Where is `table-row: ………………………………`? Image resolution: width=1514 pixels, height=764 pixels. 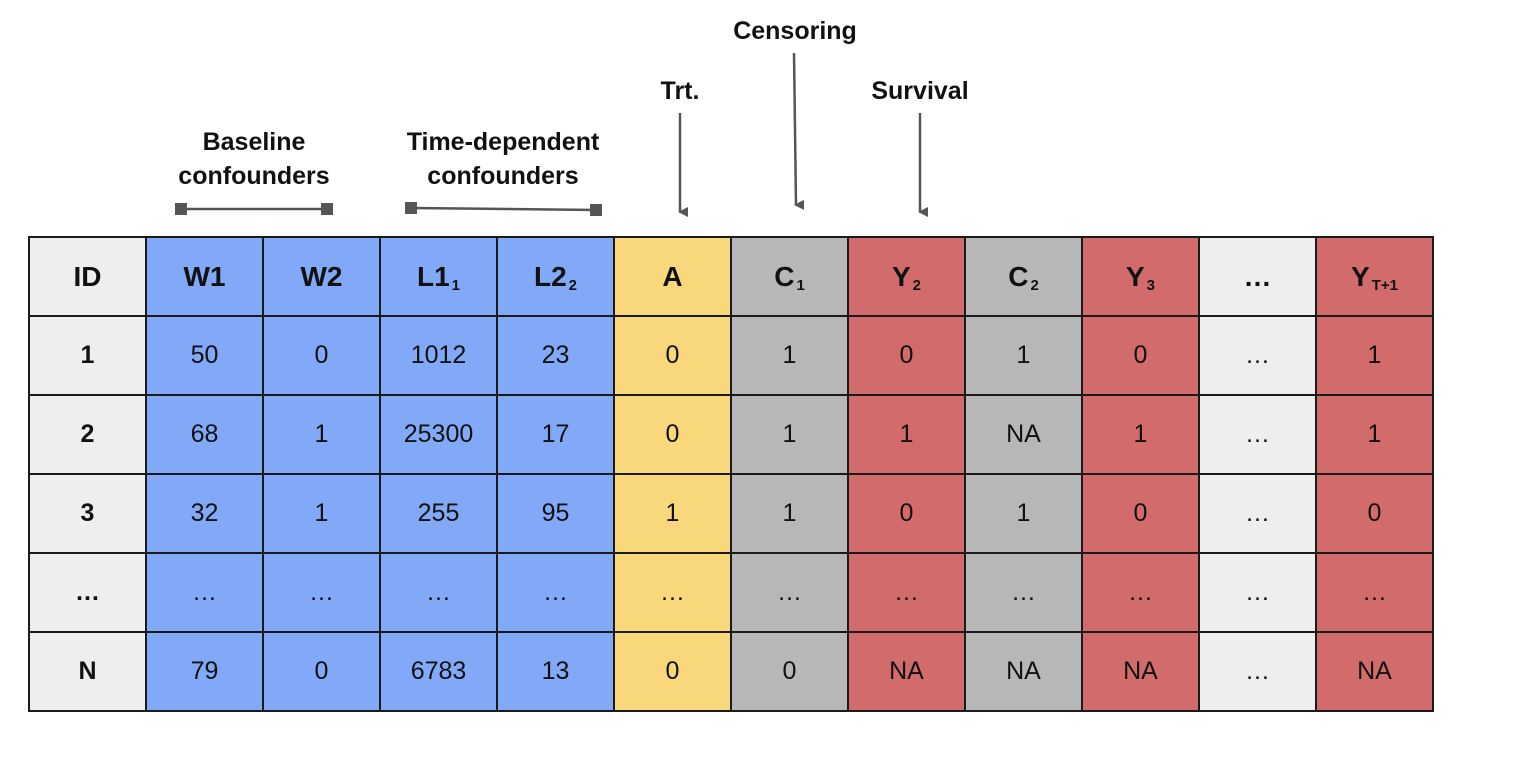
table-row: ……………………………… is located at coordinates (731, 592).